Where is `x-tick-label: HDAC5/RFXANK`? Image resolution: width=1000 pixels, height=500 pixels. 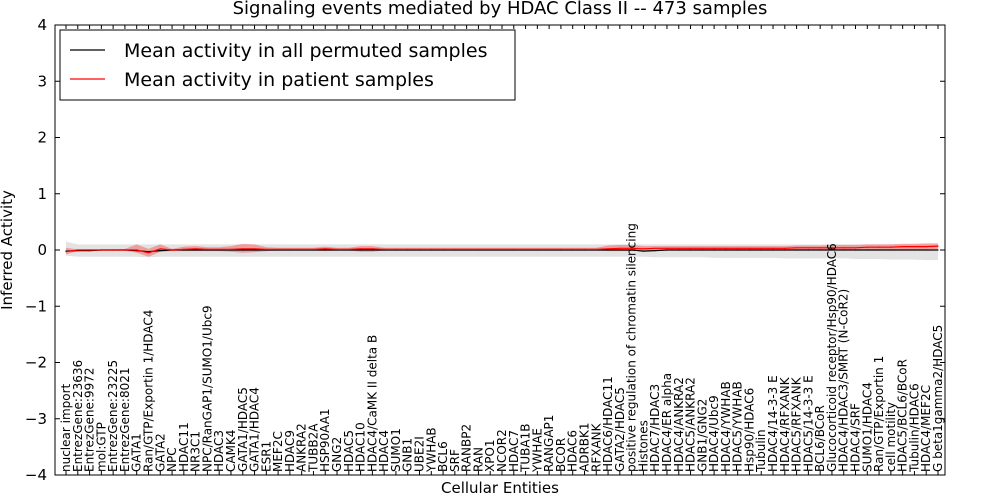
x-tick-label: HDAC5/RFXANK is located at coordinates (797, 424).